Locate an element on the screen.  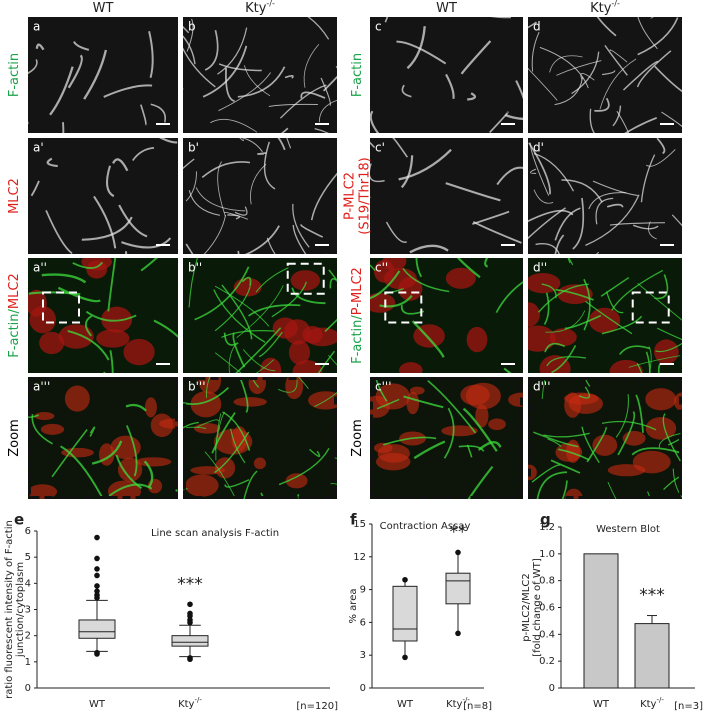
panel-letter: c' is located at coordinates (380, 148).